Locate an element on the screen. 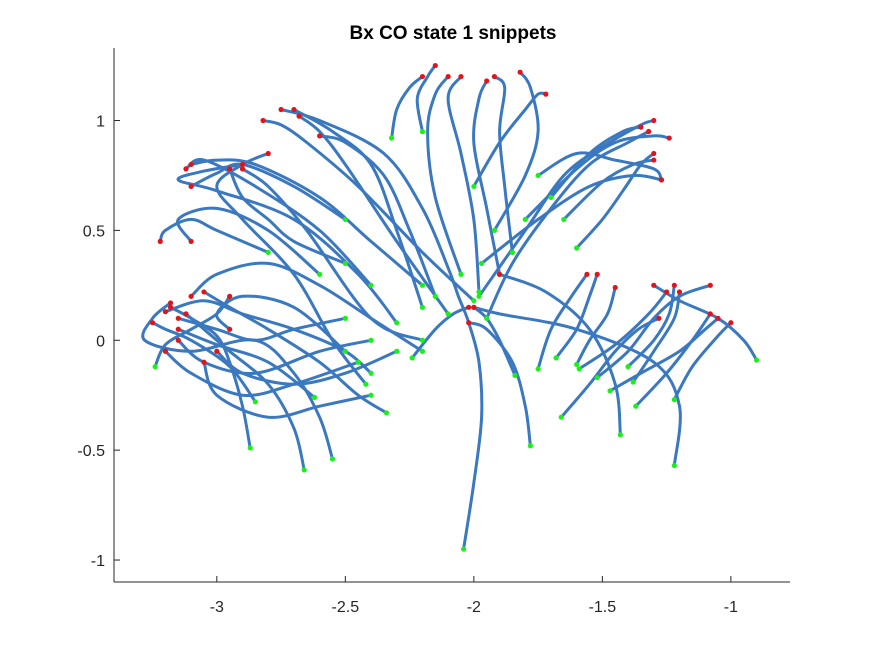  chart-title: Bx CO state 1 snippets is located at coordinates (453, 33).